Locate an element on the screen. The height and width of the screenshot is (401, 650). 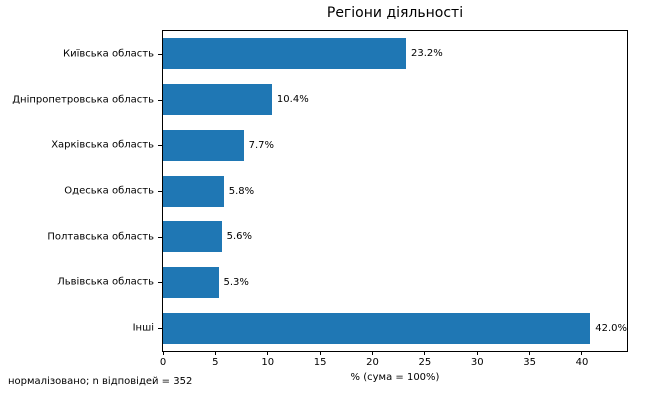
bar-row: Одеська область 5.8% is located at coordinates (345, 191).